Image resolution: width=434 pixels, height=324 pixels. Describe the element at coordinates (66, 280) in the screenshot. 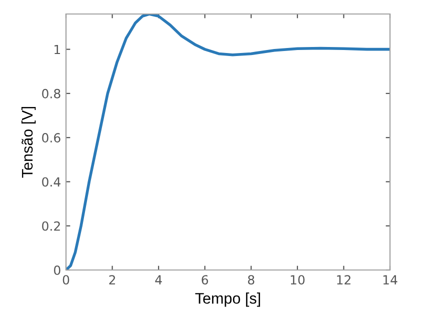

I see `x-tick-label: 0` at that location.